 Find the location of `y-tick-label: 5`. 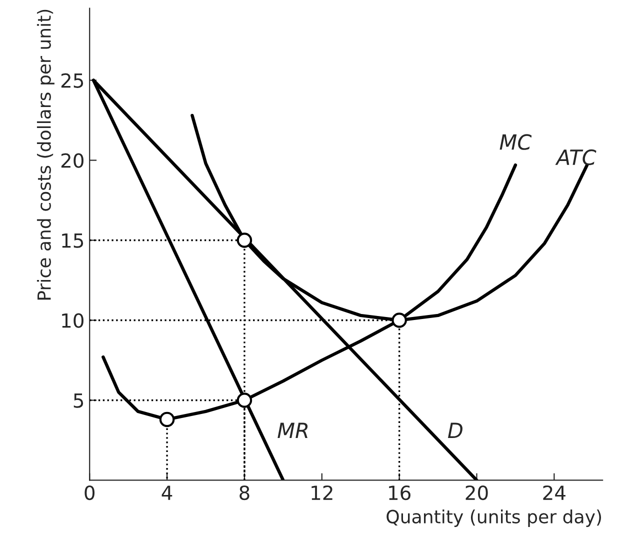

y-tick-label: 5 is located at coordinates (79, 400).